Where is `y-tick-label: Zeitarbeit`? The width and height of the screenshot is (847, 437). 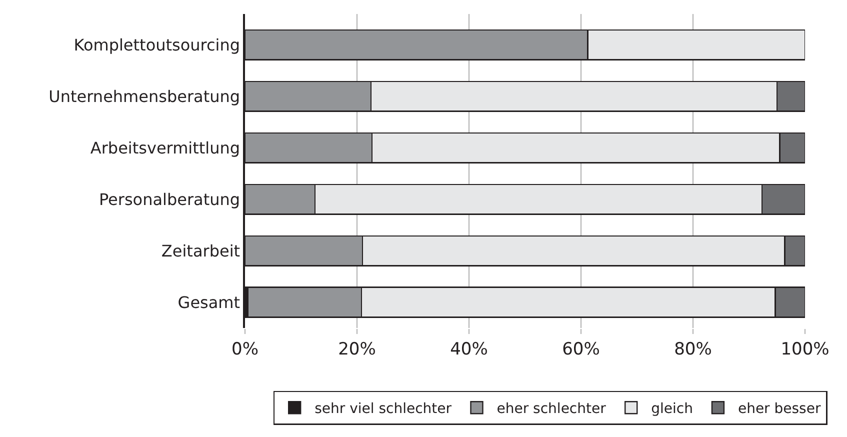
y-tick-label: Zeitarbeit is located at coordinates (200, 250).